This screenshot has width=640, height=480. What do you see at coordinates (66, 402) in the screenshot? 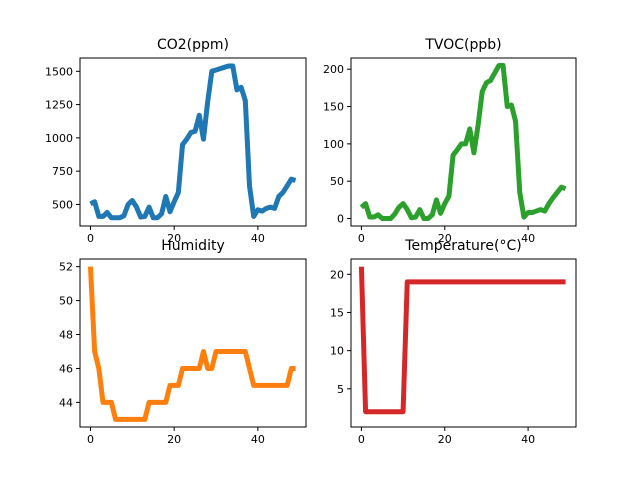
I see `y-tick-label: 44` at bounding box center [66, 402].